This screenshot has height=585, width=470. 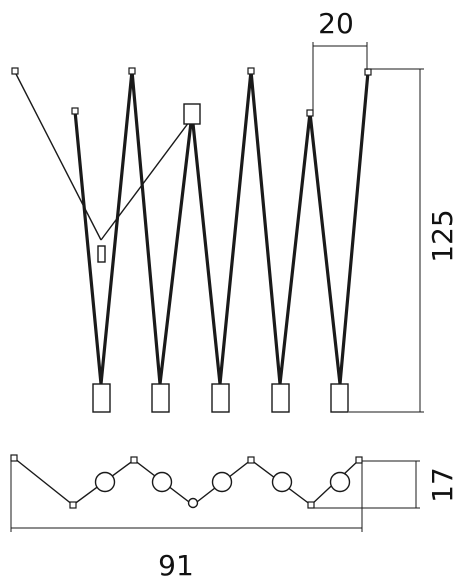 I want to click on plan-zigzag, so click(x=186, y=481).